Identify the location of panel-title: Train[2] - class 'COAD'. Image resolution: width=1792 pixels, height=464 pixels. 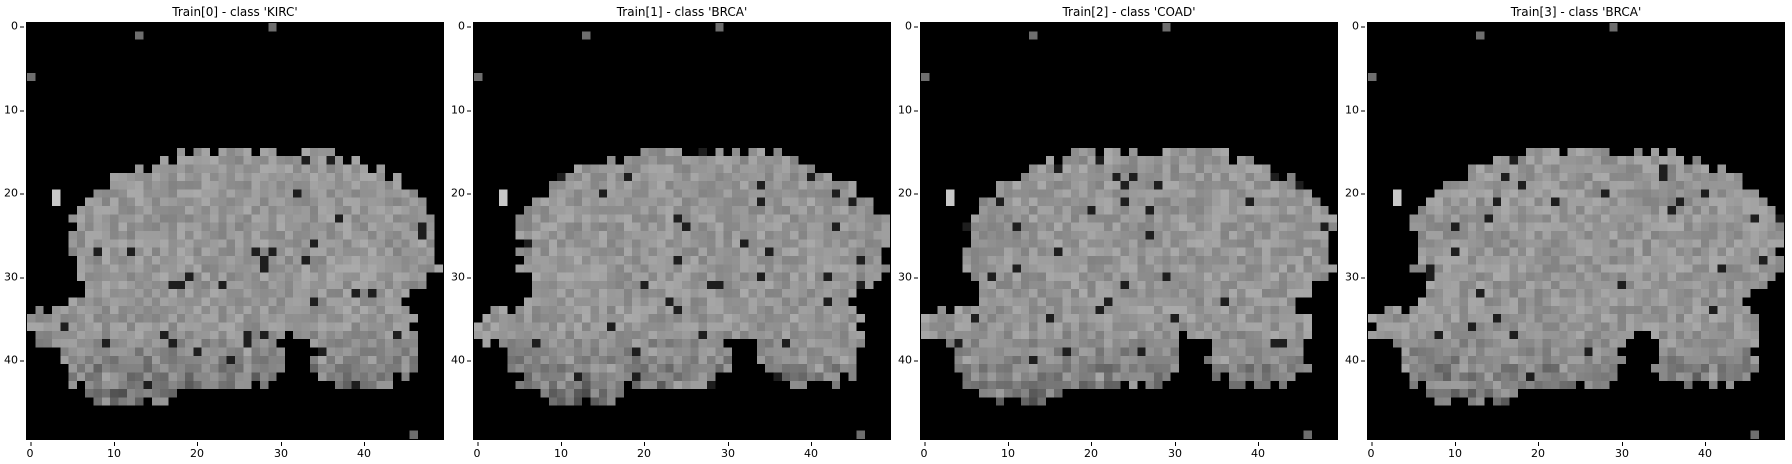
(1129, 12).